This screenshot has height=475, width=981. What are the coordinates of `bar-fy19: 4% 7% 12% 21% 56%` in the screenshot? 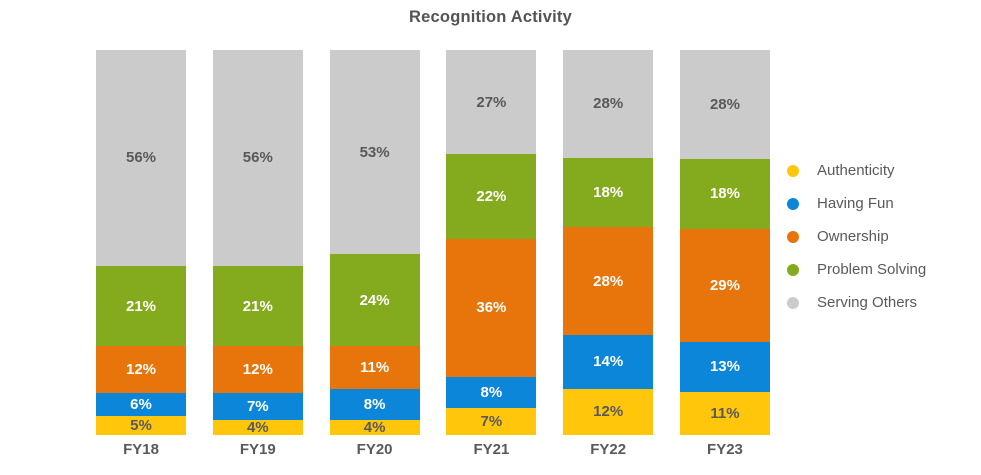 It's located at (257, 243).